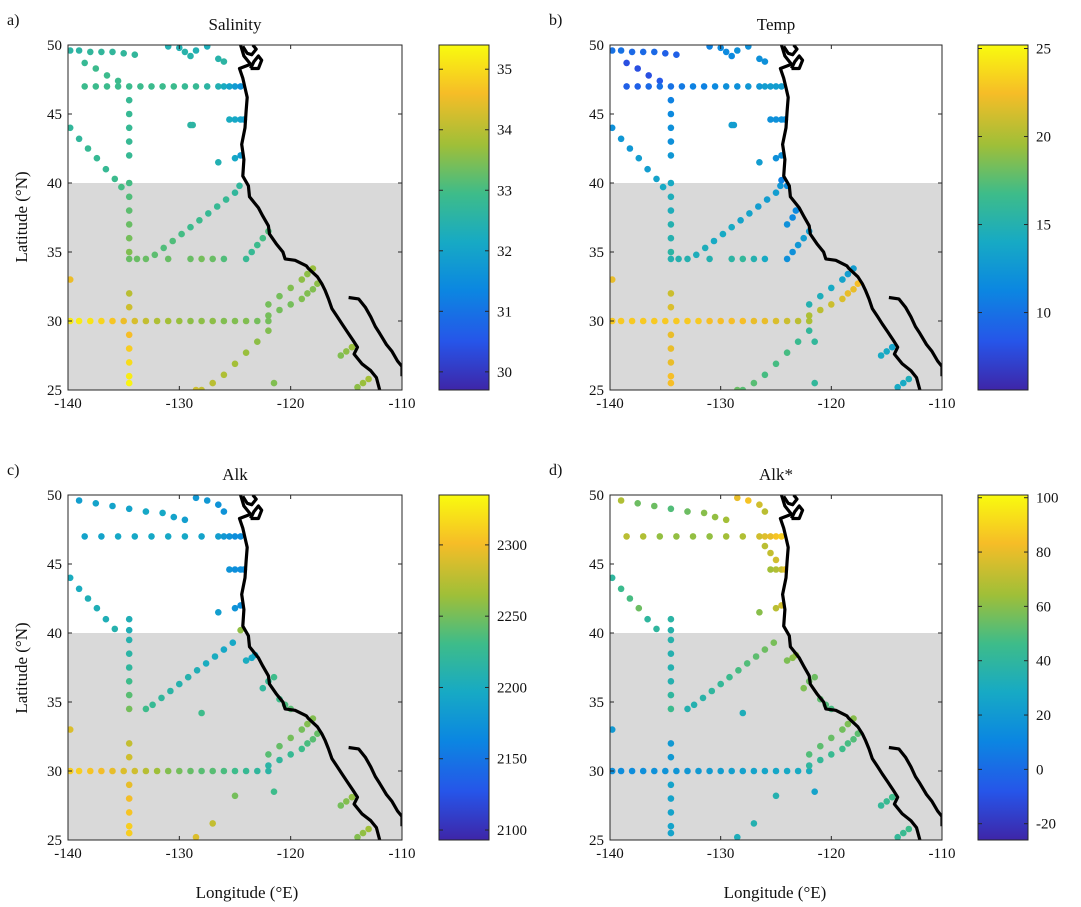 The image size is (1081, 907). What do you see at coordinates (504, 70) in the screenshot?
I see `colorbar-tick-label: 35` at bounding box center [504, 70].